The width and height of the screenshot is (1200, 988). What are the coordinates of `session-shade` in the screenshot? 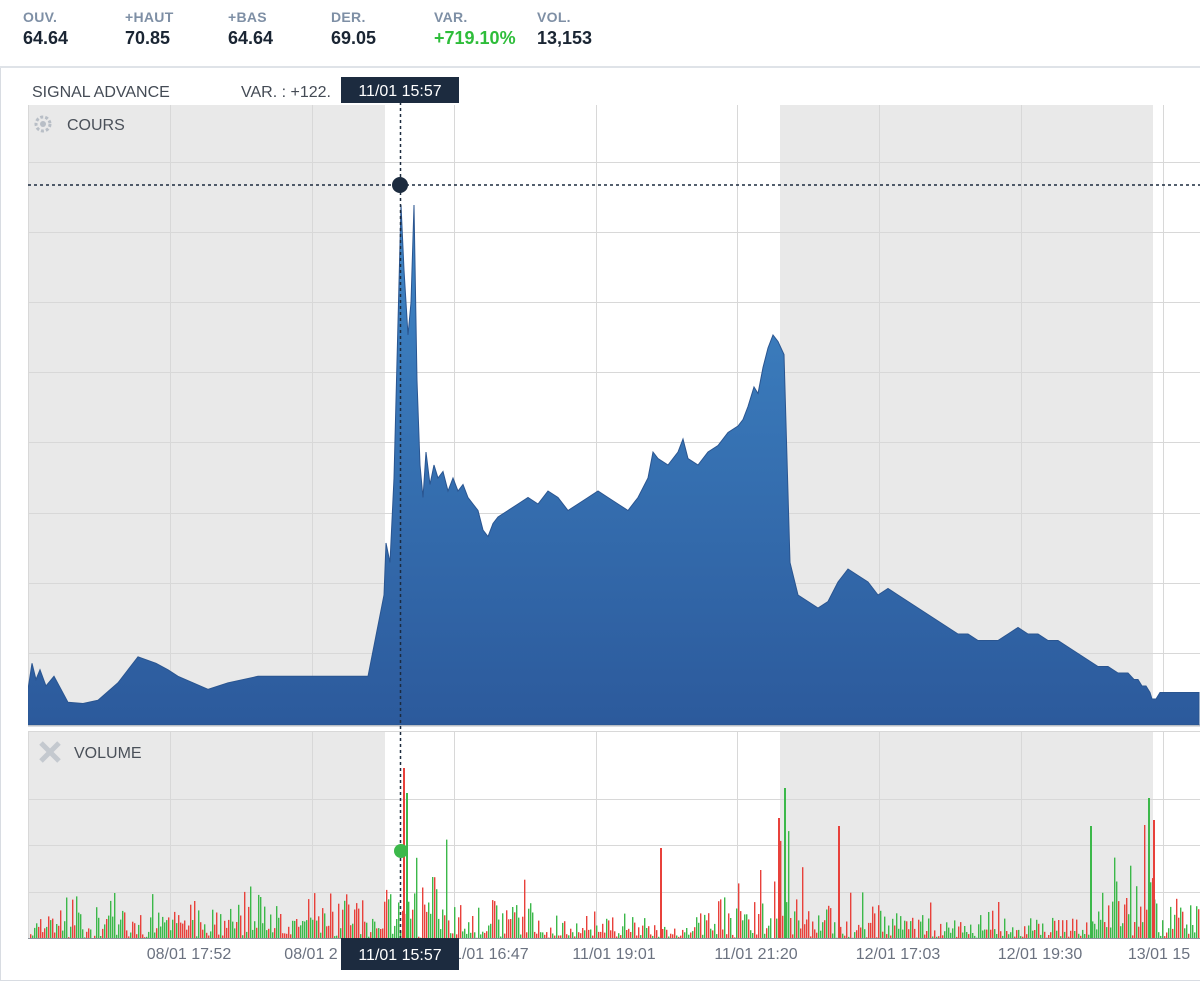 It's located at (966, 834).